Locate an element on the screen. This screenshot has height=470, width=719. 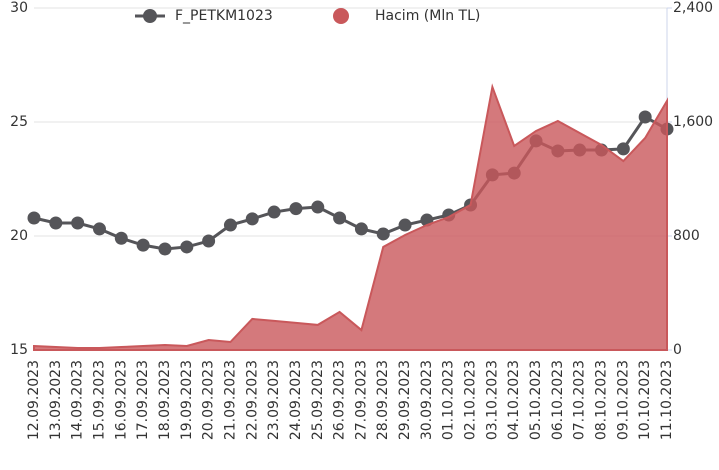
y2-tick-label: 2,400 is located at coordinates (693, 8).